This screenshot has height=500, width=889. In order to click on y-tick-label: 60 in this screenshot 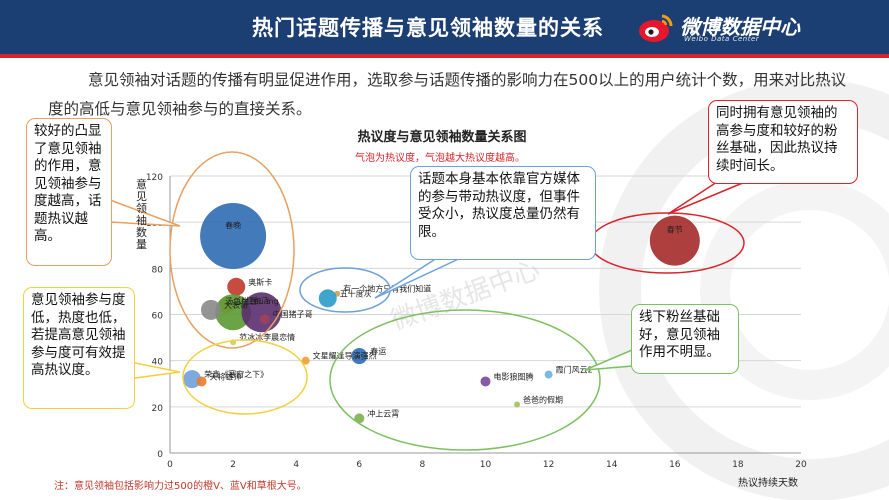, I will do `click(158, 317)`.